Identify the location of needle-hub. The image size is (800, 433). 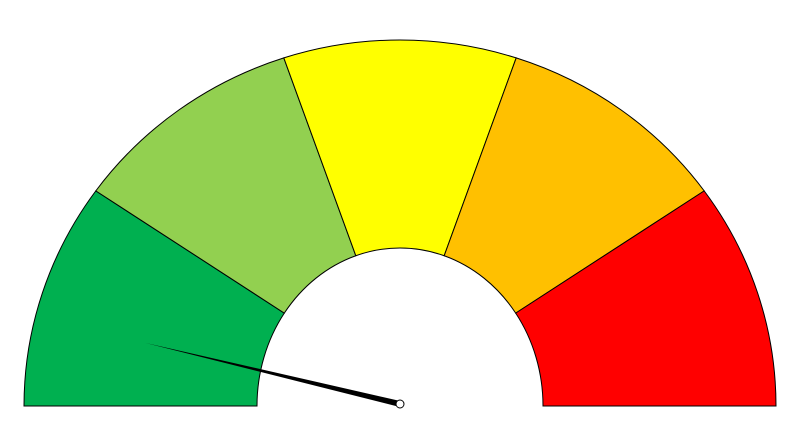
(400, 404).